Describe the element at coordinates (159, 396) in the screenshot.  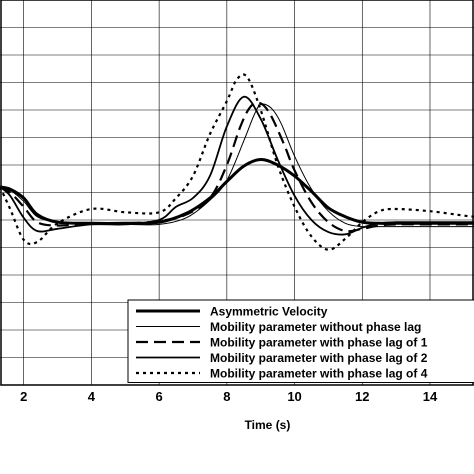
I see `x-tick-label: 6` at that location.